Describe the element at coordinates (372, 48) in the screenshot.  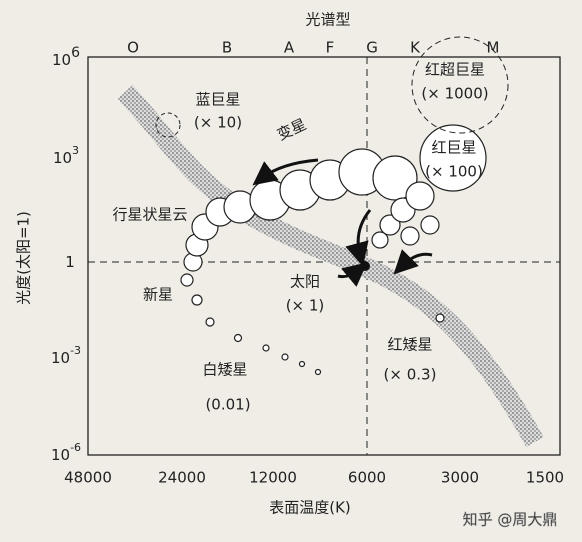
I see `spectral-type: G` at that location.